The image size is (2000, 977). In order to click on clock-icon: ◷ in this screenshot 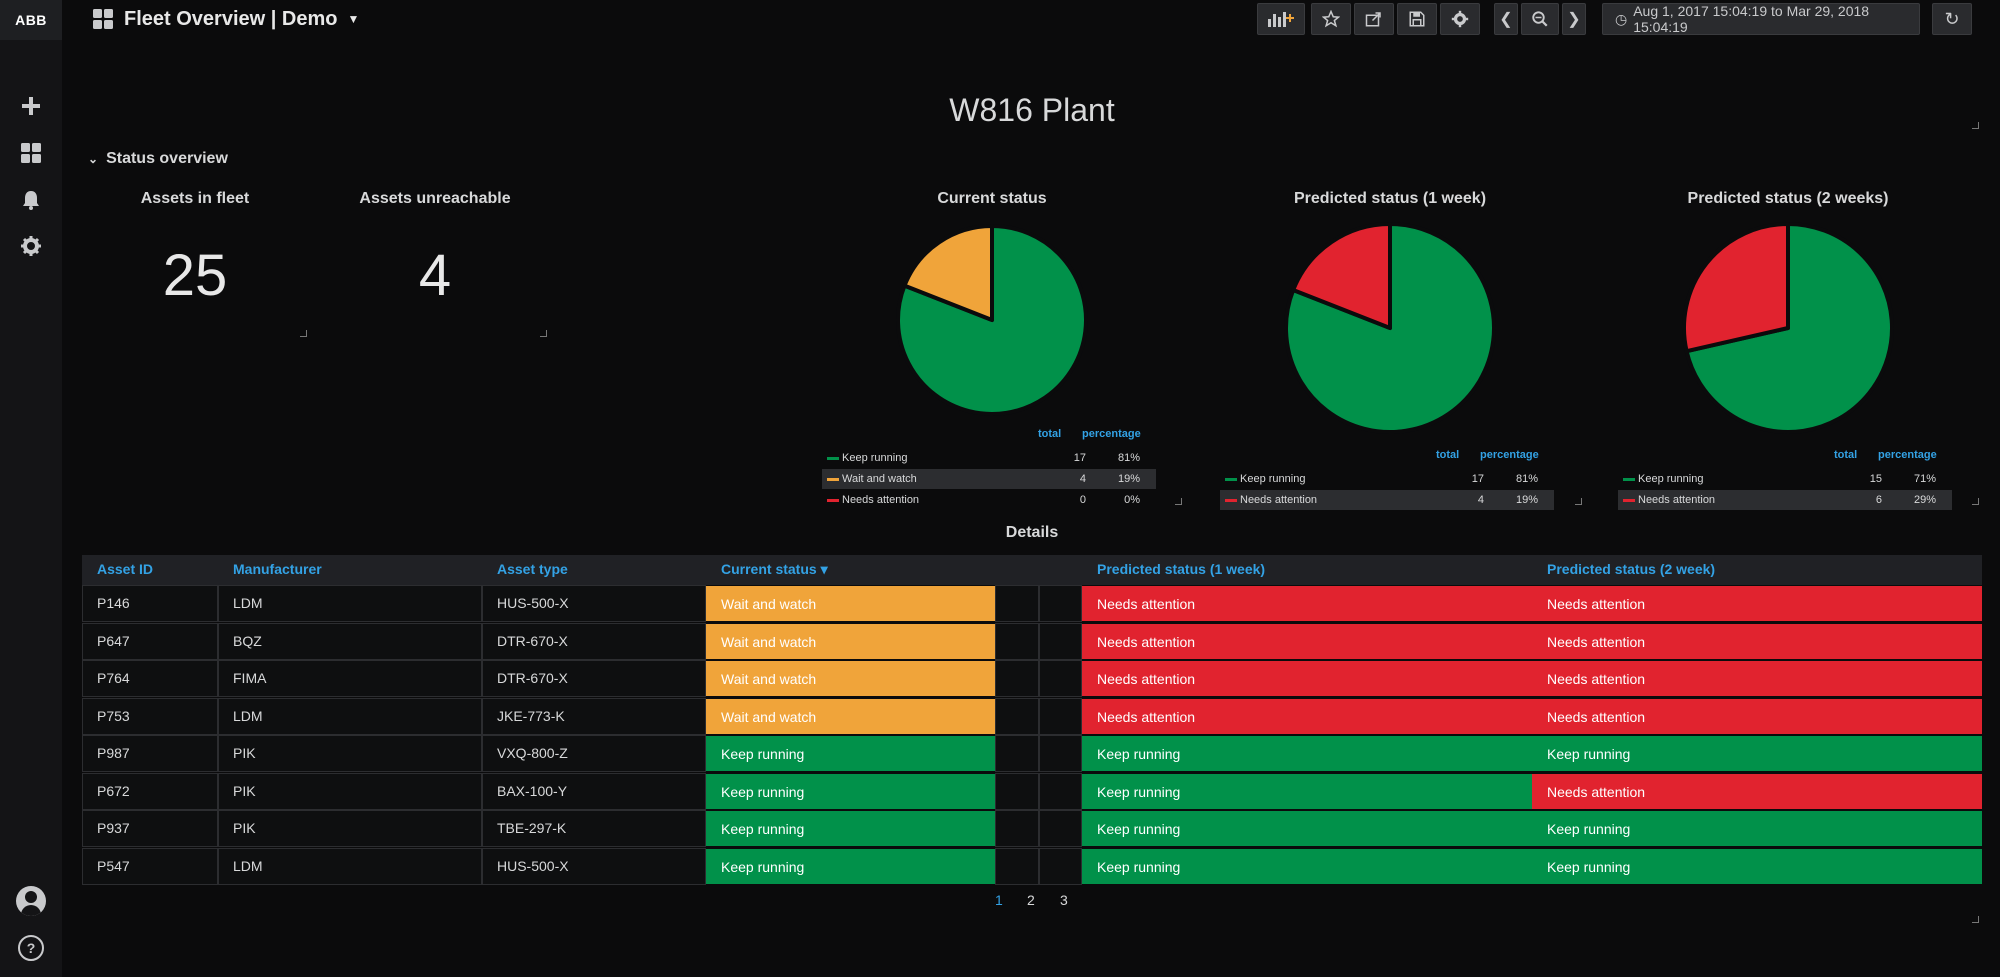, I will do `click(1621, 18)`.